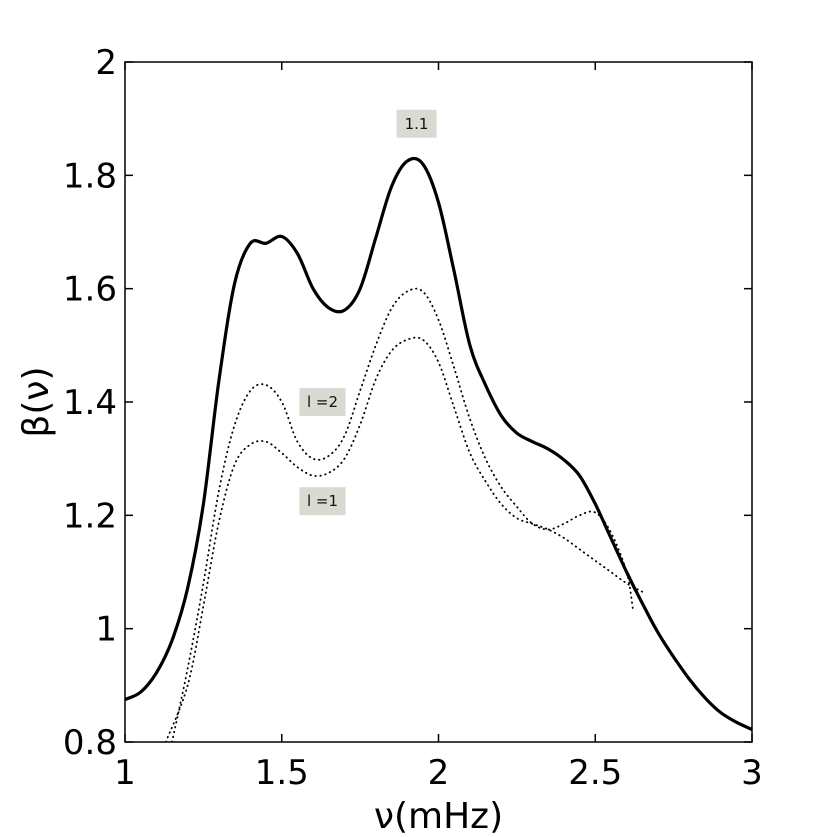 The height and width of the screenshot is (837, 830). I want to click on annotation-layer: 1.1 l =2 l =1, so click(368, 312).